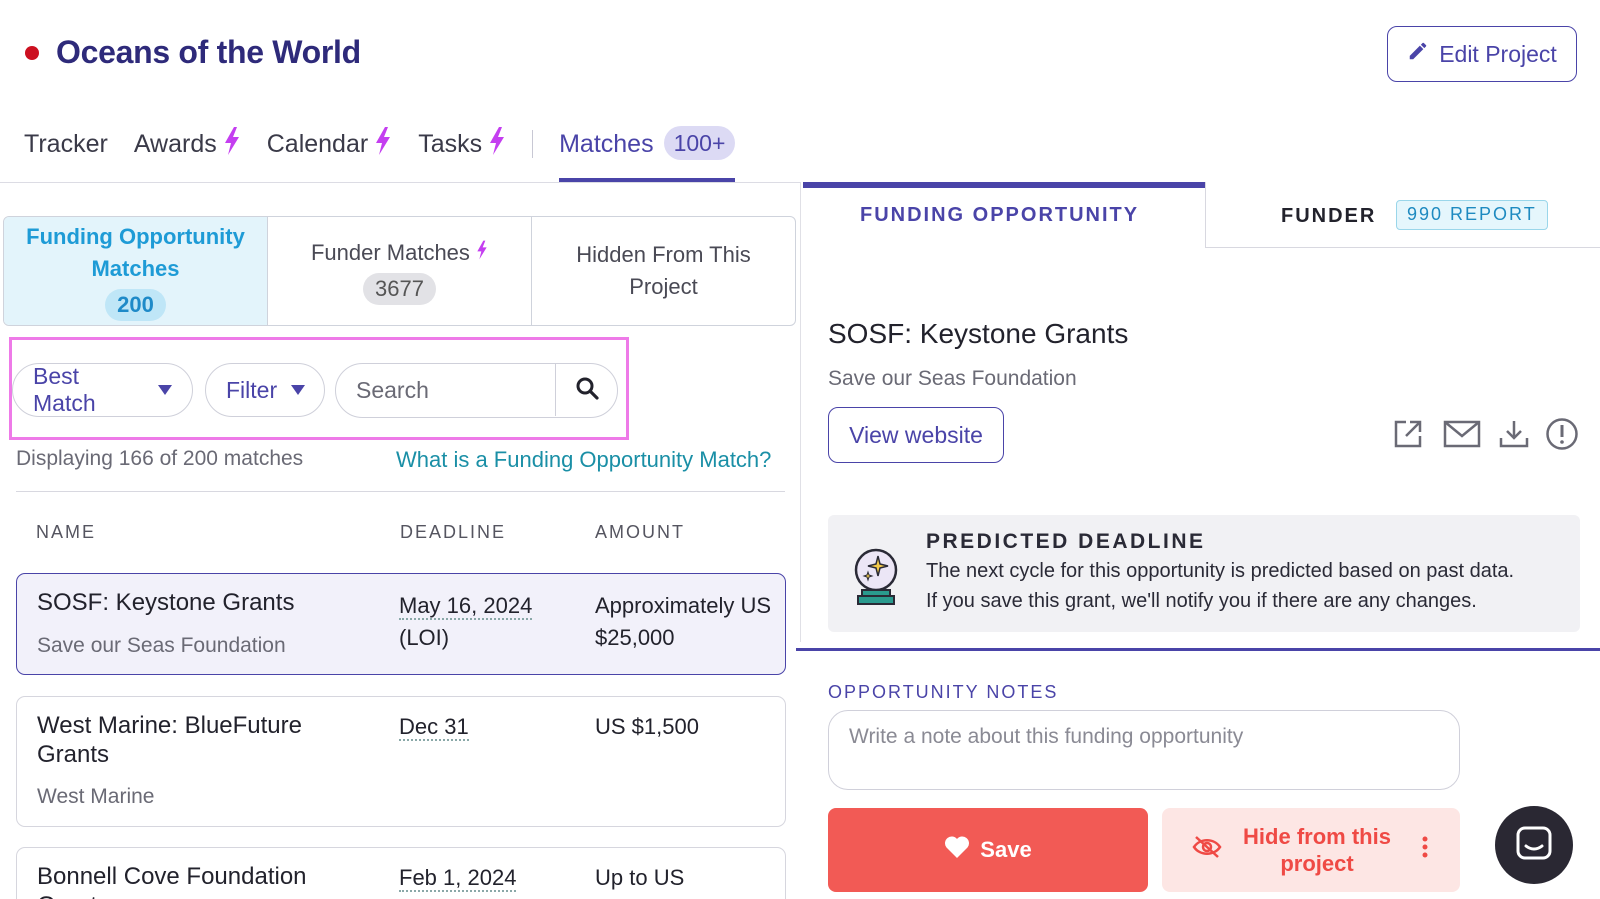 The width and height of the screenshot is (1600, 899). What do you see at coordinates (916, 435) in the screenshot?
I see `view-website-button: View website` at bounding box center [916, 435].